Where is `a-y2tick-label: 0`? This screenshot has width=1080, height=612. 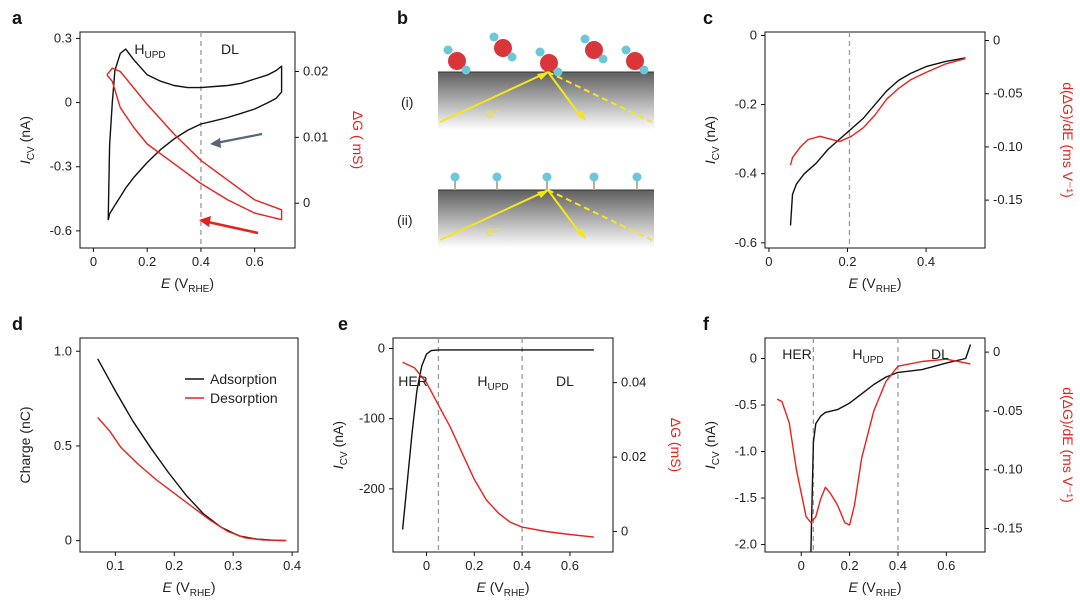 a-y2tick-label: 0 is located at coordinates (306, 202).